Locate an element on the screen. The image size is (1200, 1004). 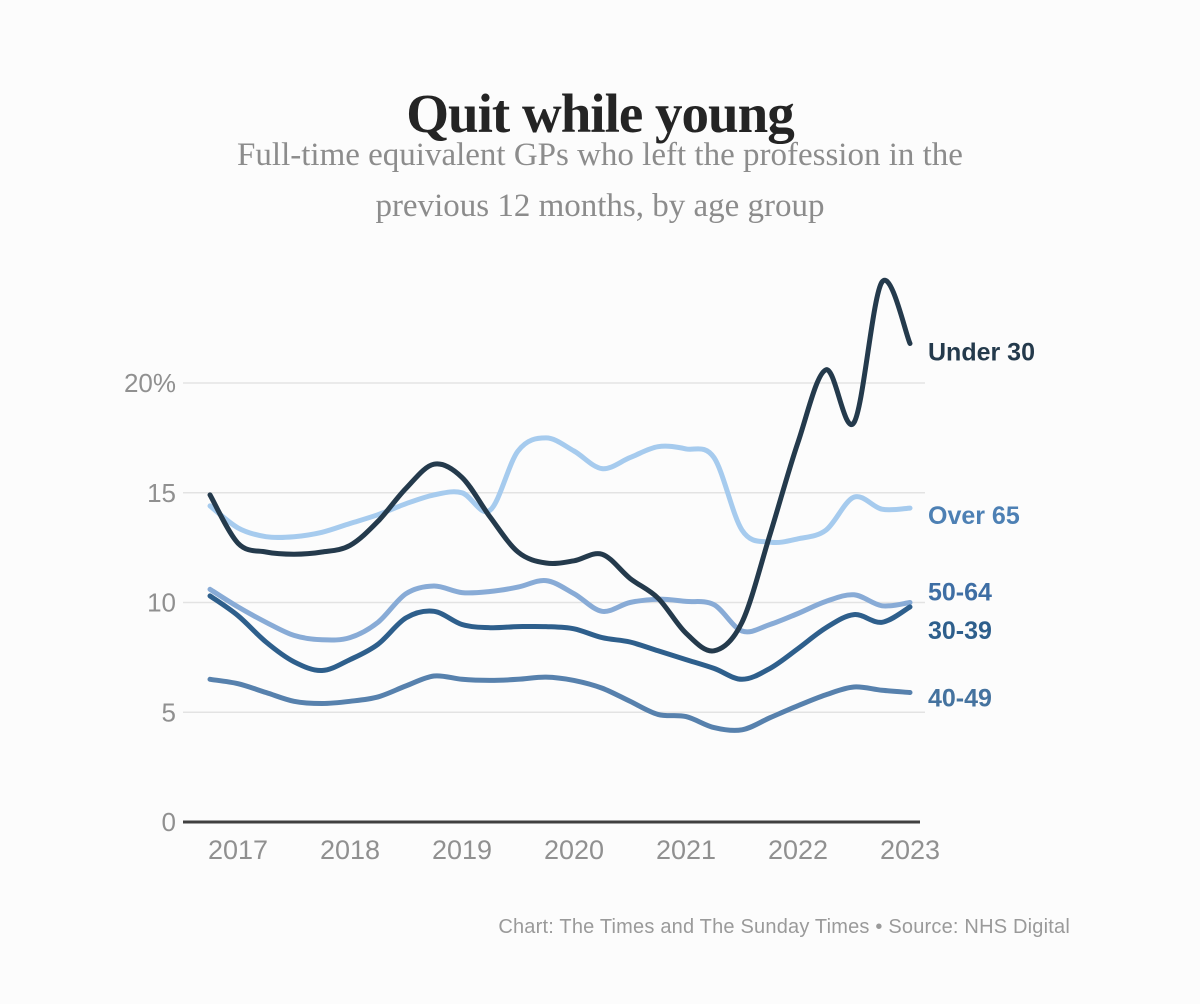
x-tick-2022: 2022 is located at coordinates (798, 850).